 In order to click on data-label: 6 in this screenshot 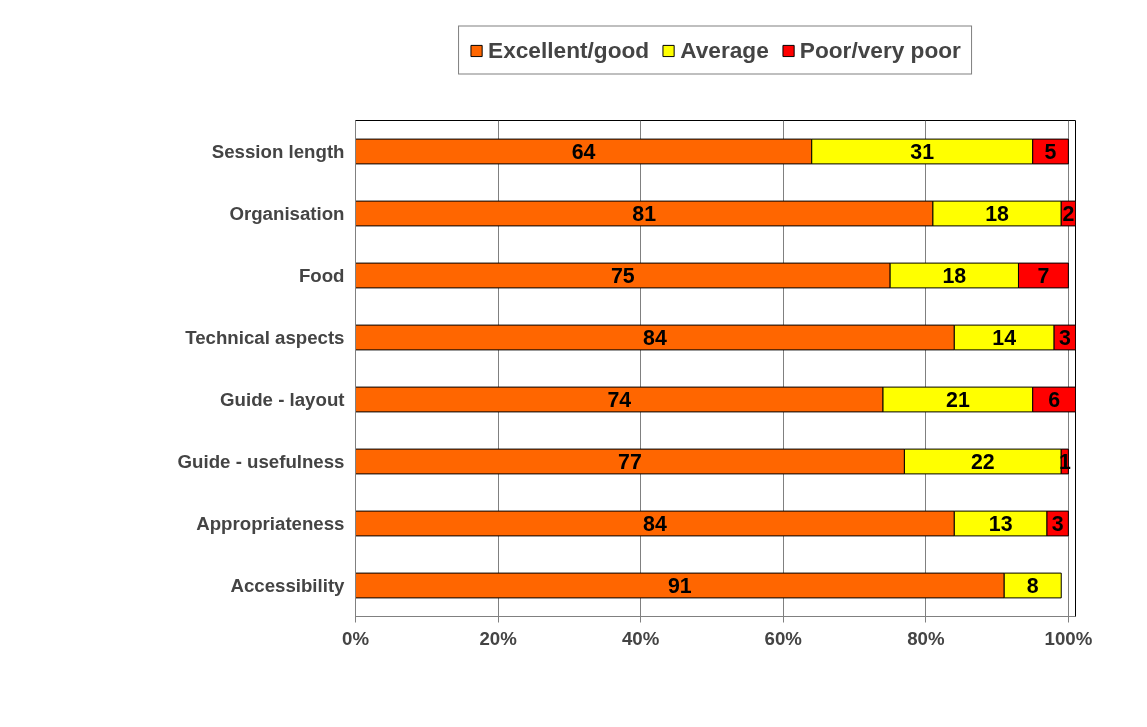, I will do `click(1054, 400)`.